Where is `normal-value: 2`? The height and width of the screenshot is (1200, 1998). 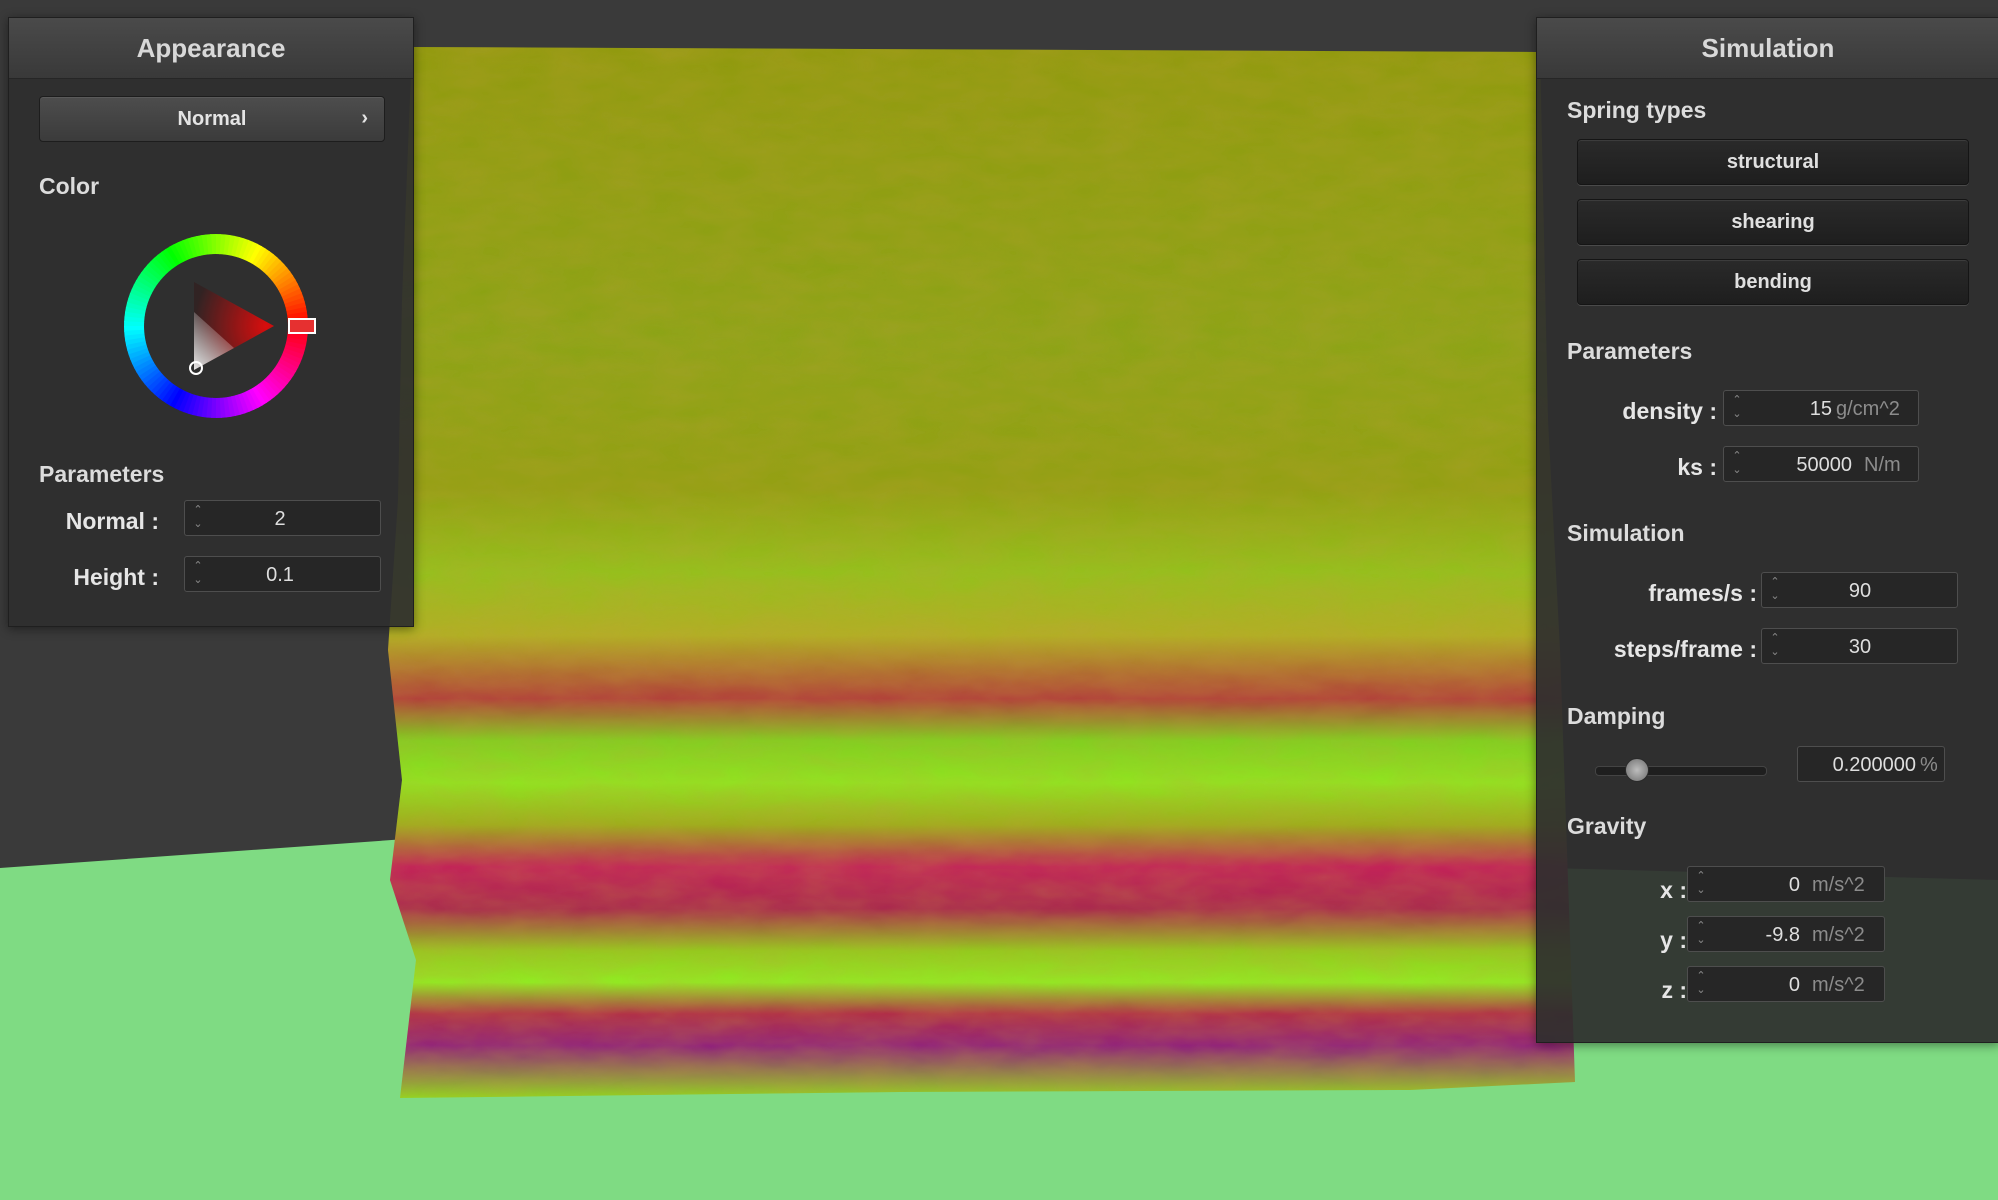
normal-value: 2 is located at coordinates (280, 519).